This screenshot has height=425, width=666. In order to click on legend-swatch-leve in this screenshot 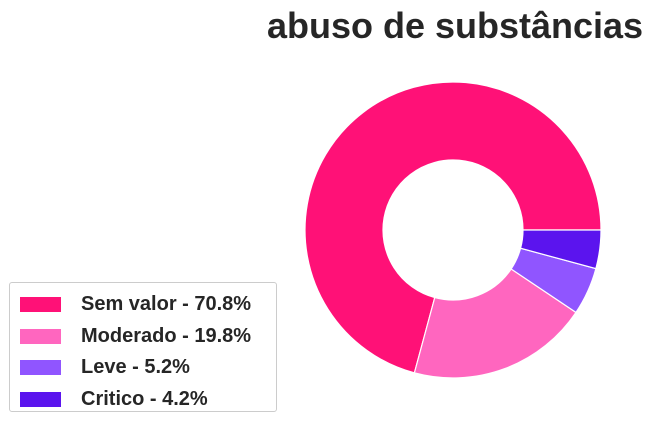, I will do `click(40, 368)`.